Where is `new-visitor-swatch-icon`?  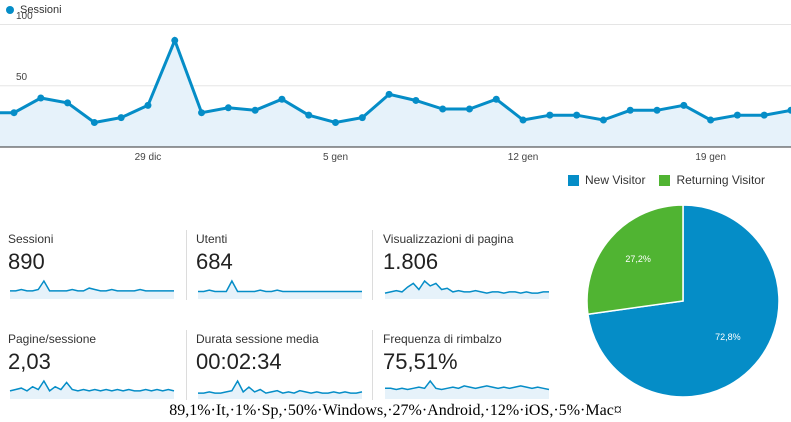 new-visitor-swatch-icon is located at coordinates (573, 180).